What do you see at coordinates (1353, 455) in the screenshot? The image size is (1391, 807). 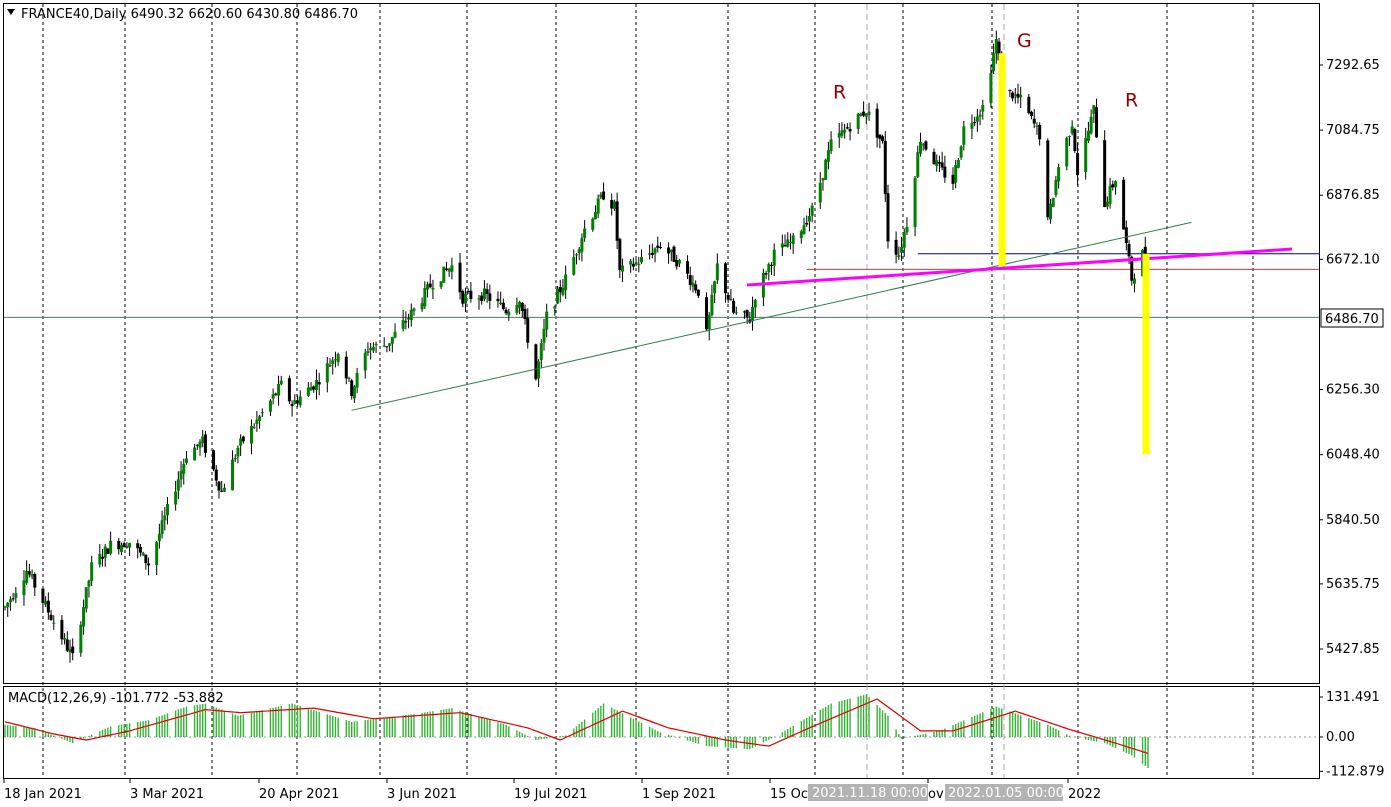 I see `y-tick-label: 6048.40` at bounding box center [1353, 455].